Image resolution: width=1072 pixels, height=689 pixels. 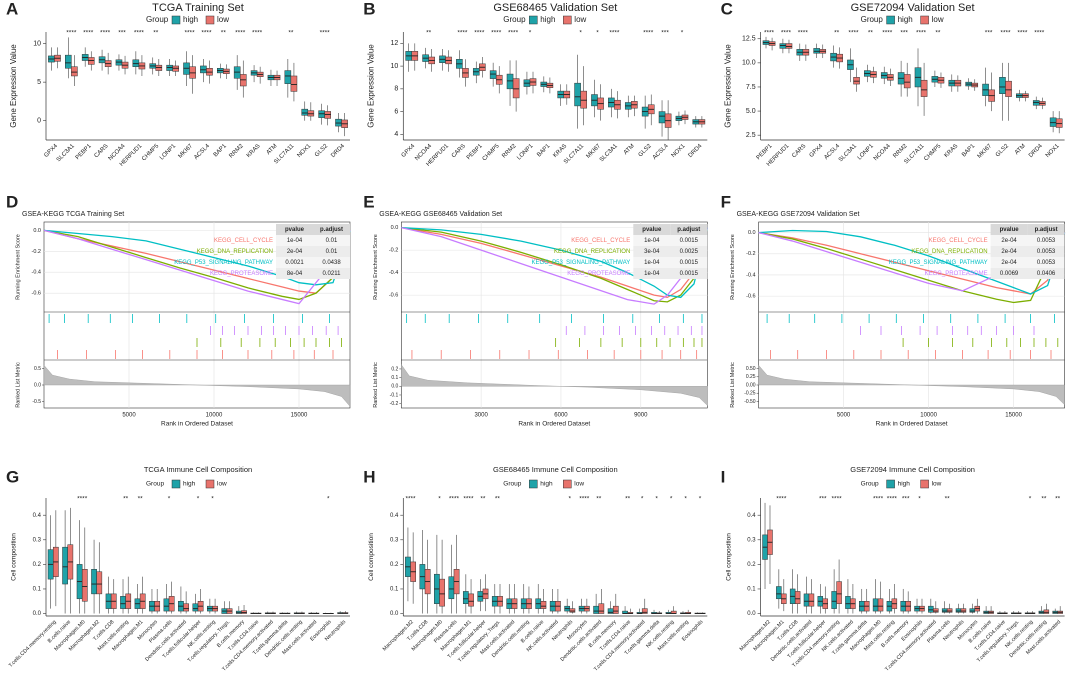 I want to click on table-cell: 0.0438, so click(x=331, y=263).